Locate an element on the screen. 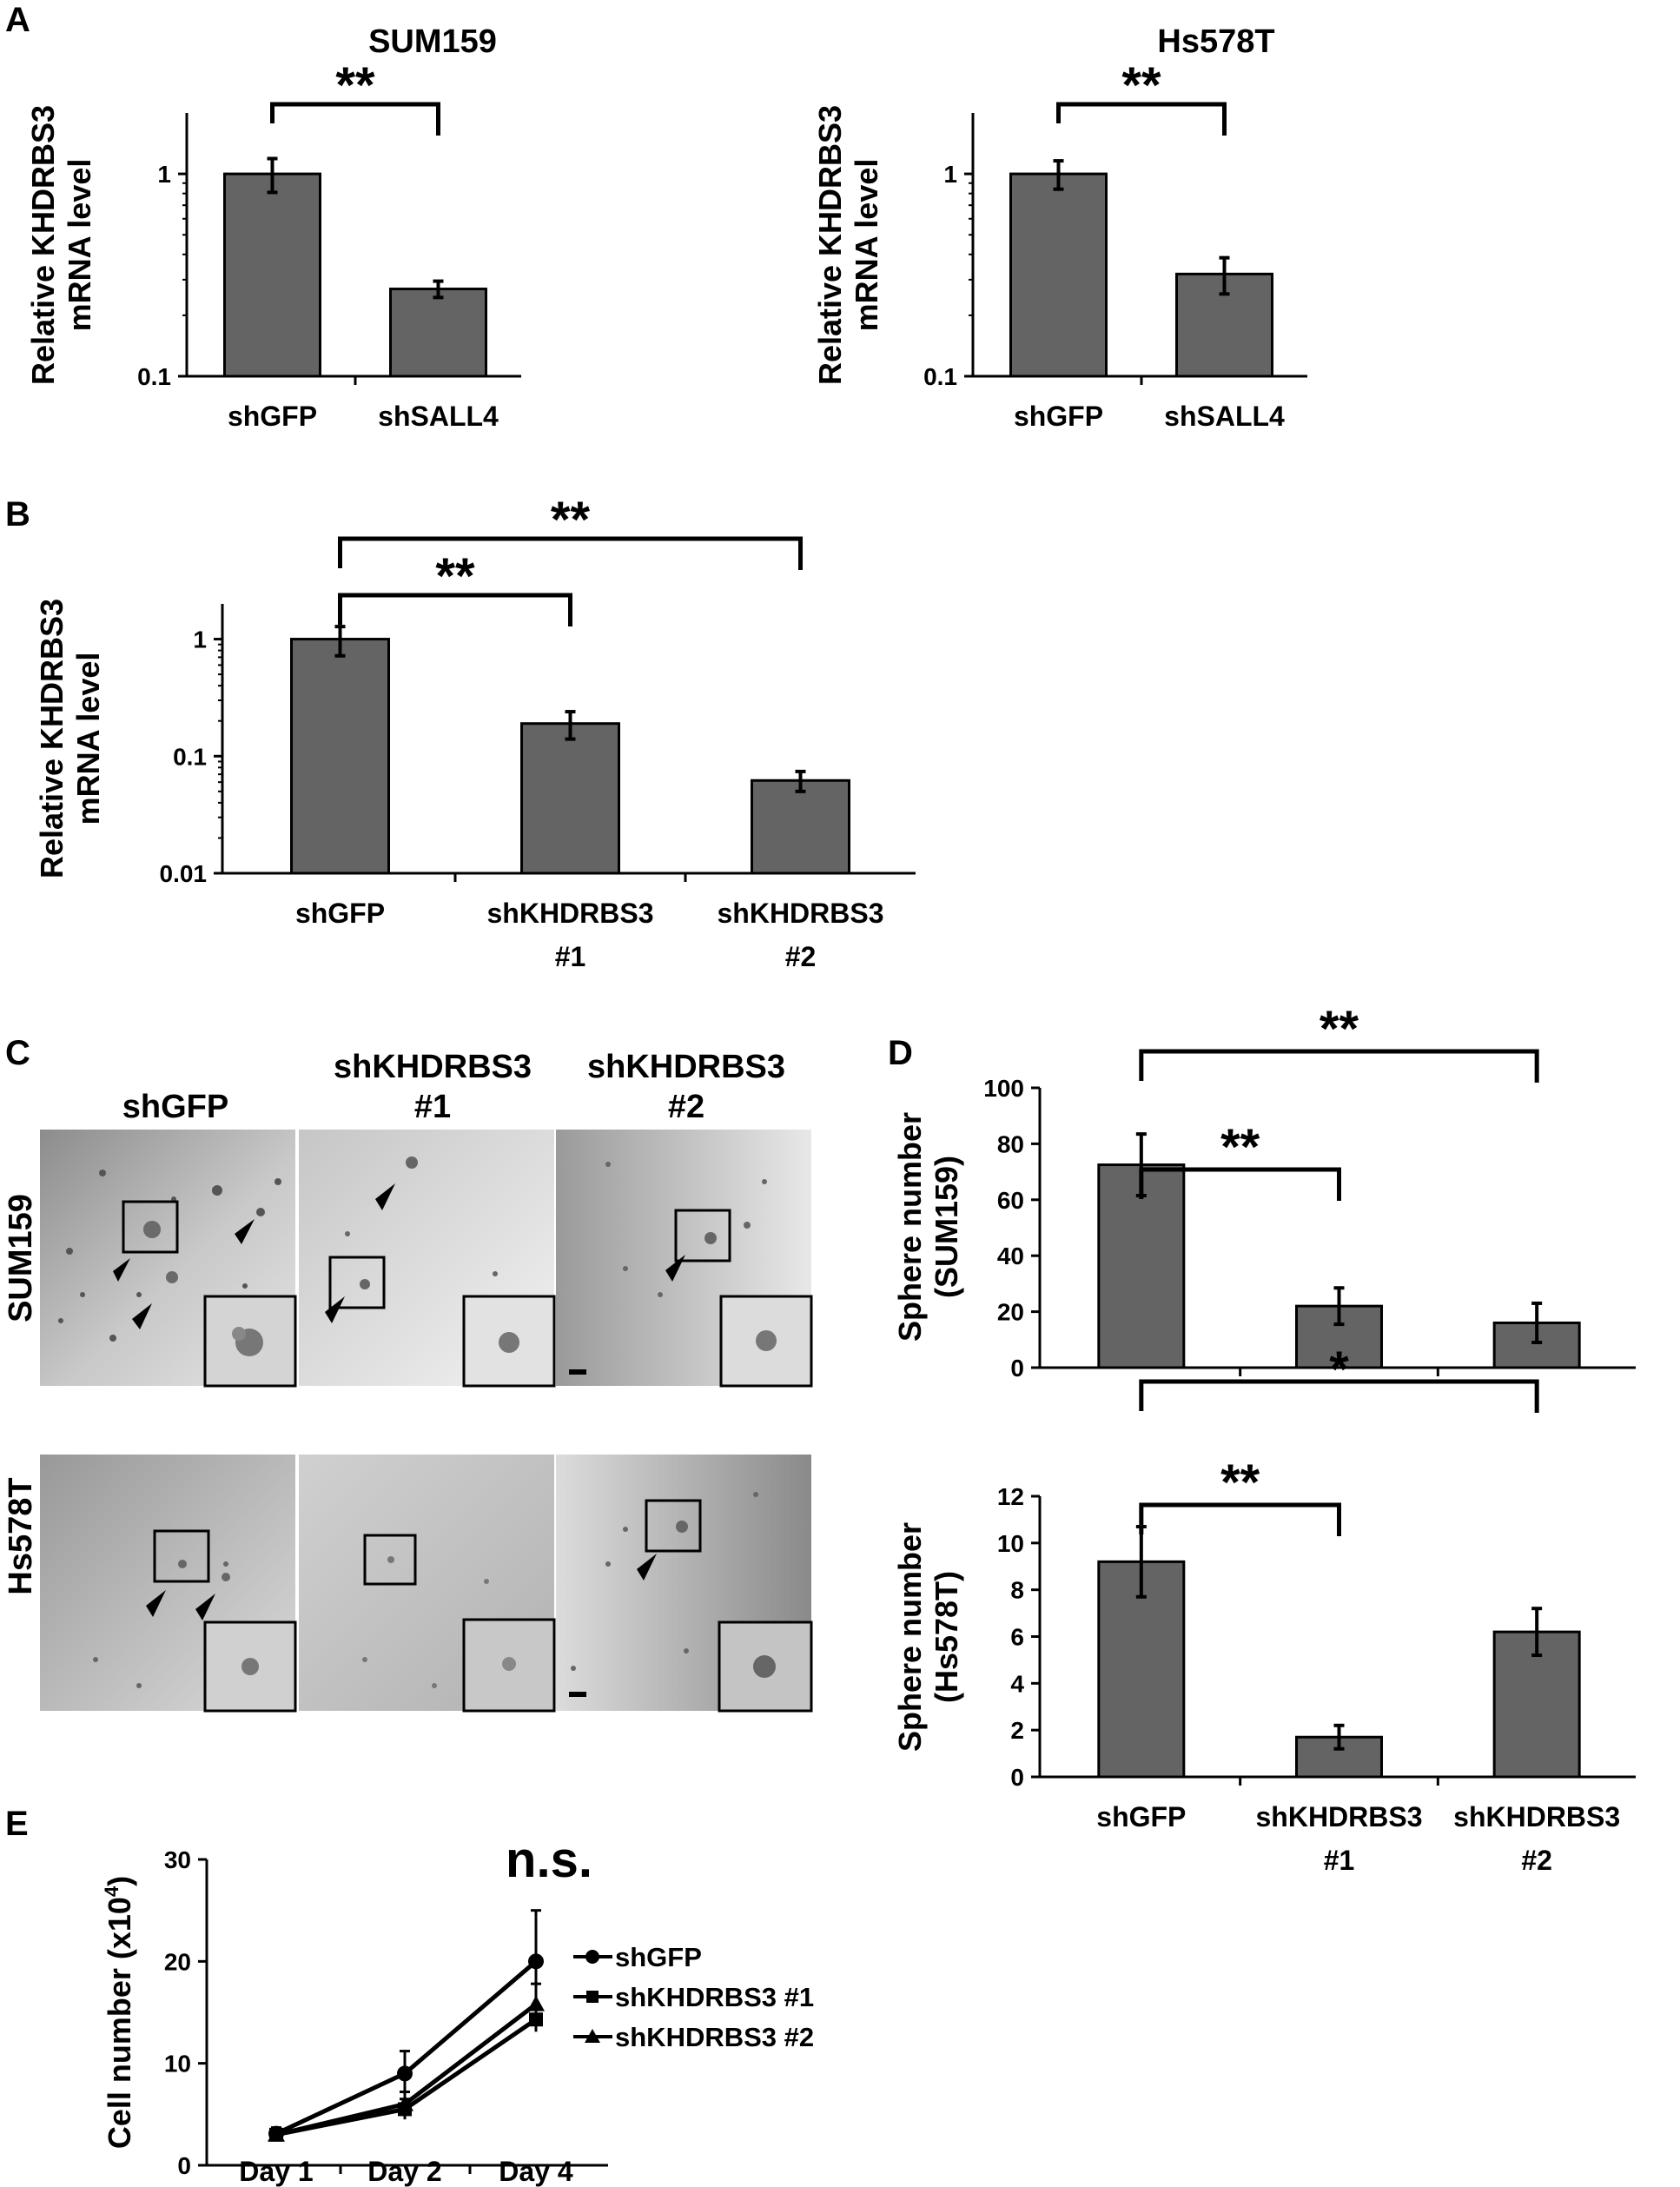 This screenshot has width=1680, height=2187. y-tick-label: 80 is located at coordinates (1010, 1143).